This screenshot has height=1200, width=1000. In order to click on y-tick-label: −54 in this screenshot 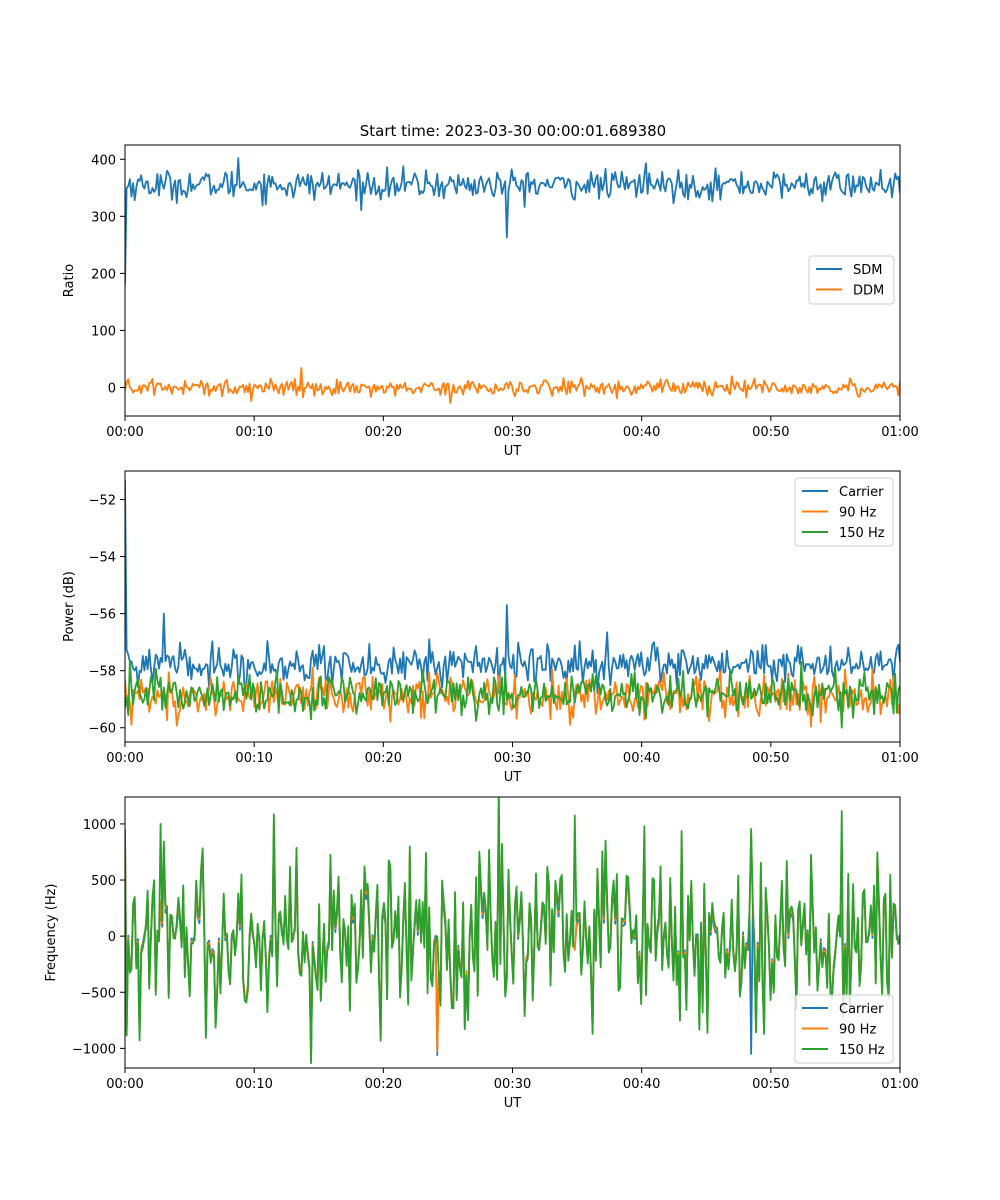, I will do `click(102, 558)`.